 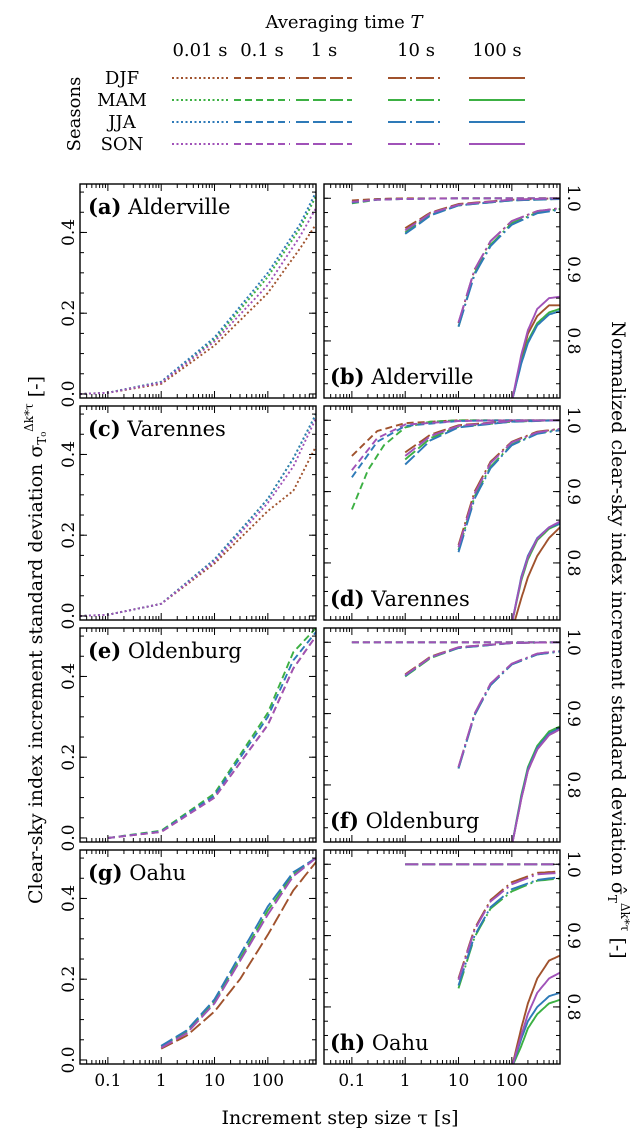 I want to click on panel-label: (f) Oldenburg, so click(x=404, y=820).